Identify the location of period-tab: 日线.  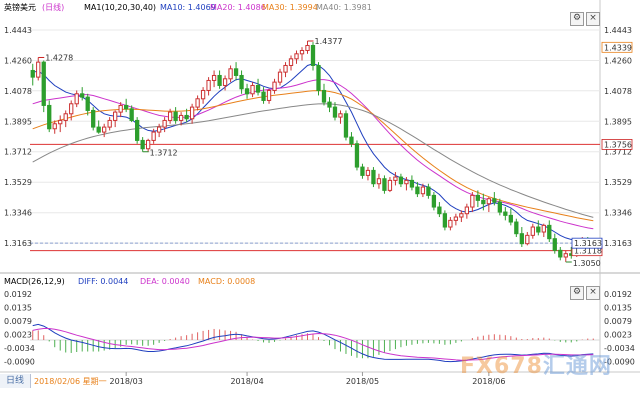
(15, 381).